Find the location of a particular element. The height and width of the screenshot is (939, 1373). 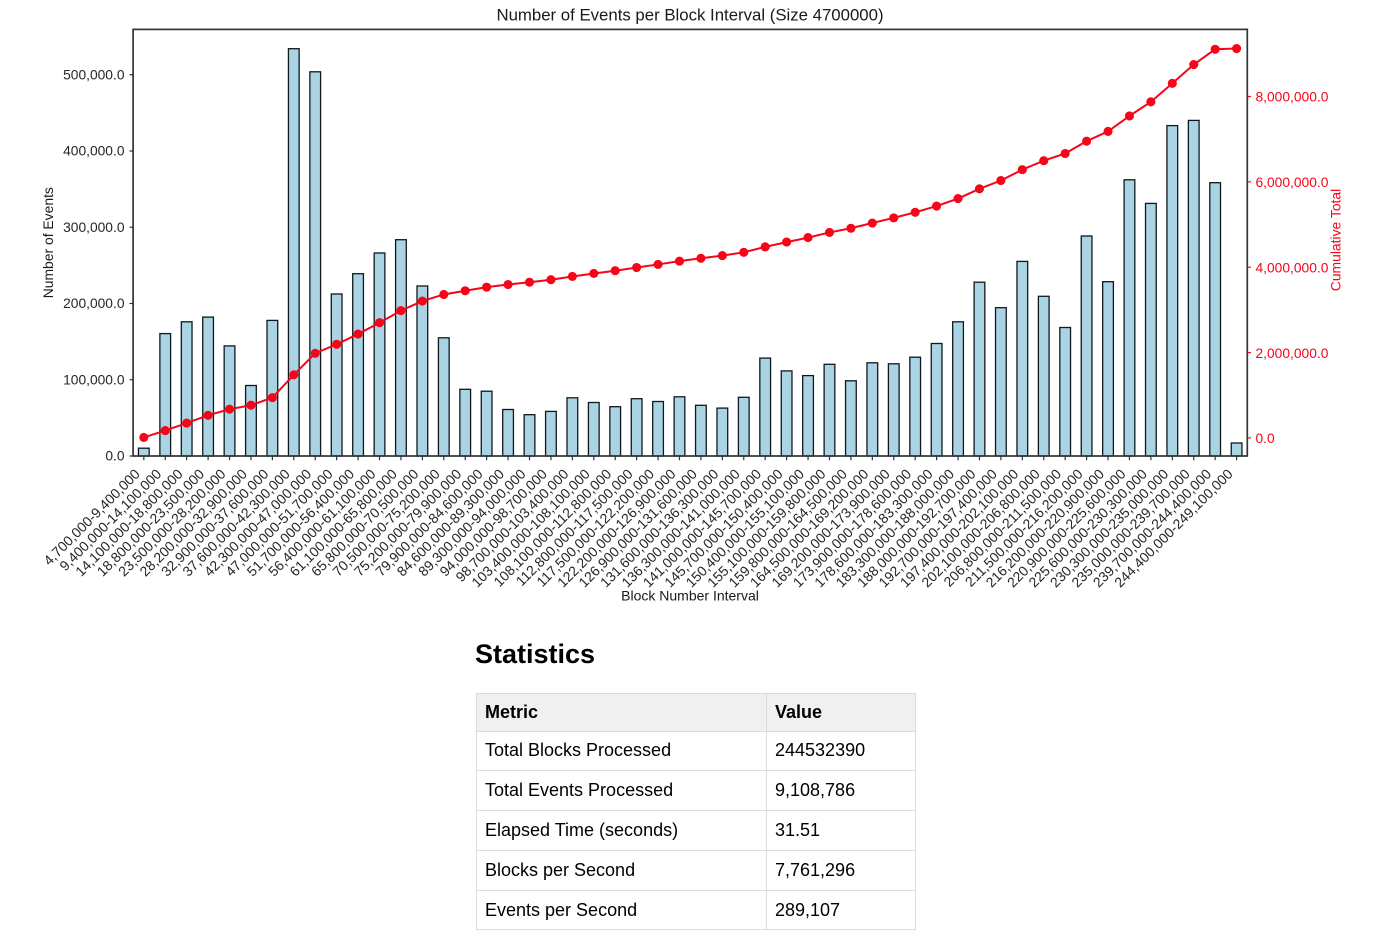

svg-text: 4,000,000.0 is located at coordinates (1292, 267).